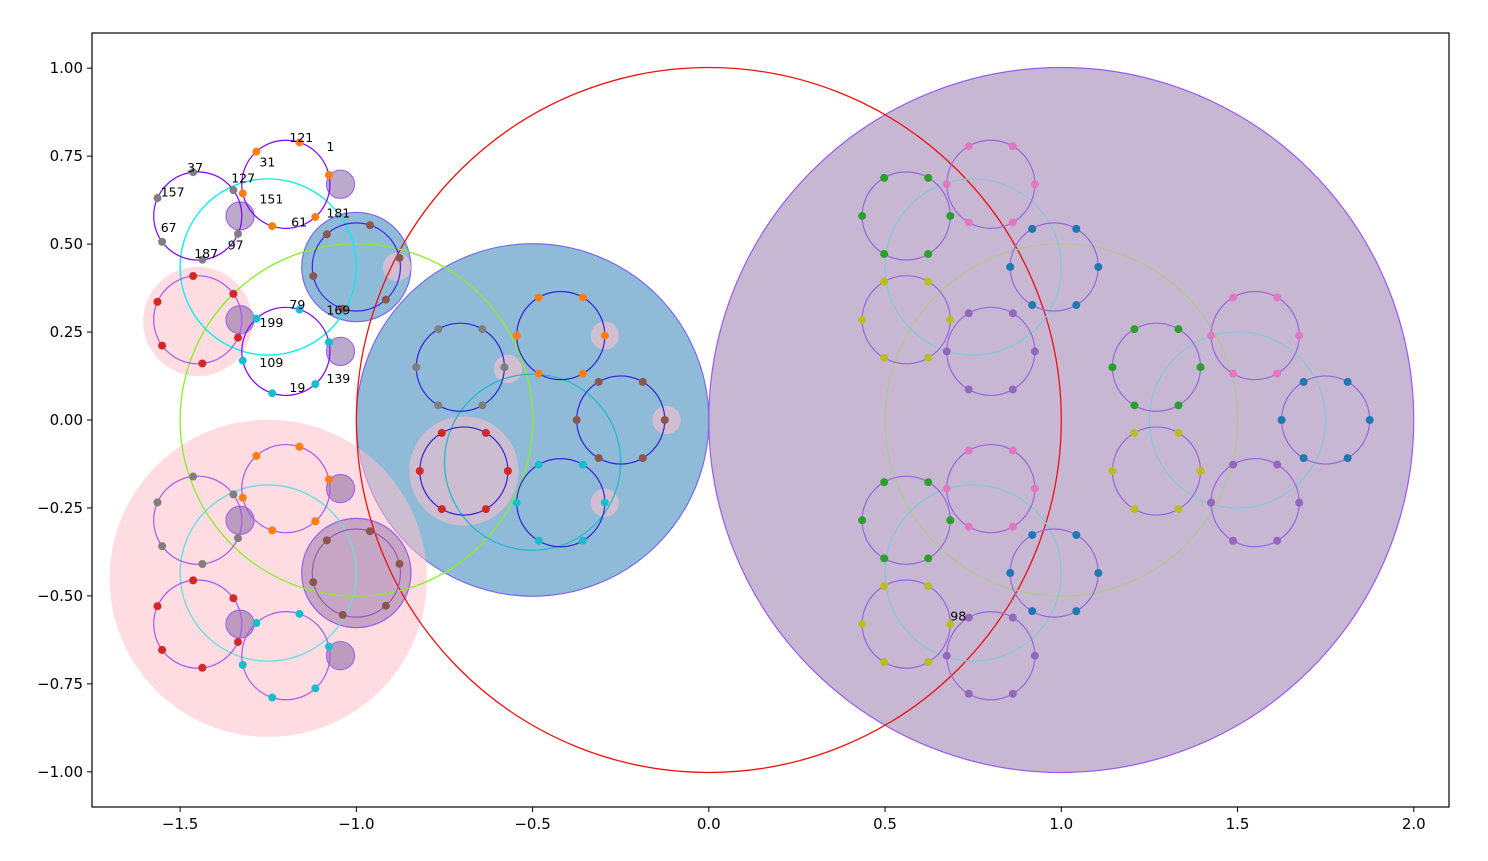  What do you see at coordinates (169, 227) in the screenshot?
I see `point-label-9: 67` at bounding box center [169, 227].